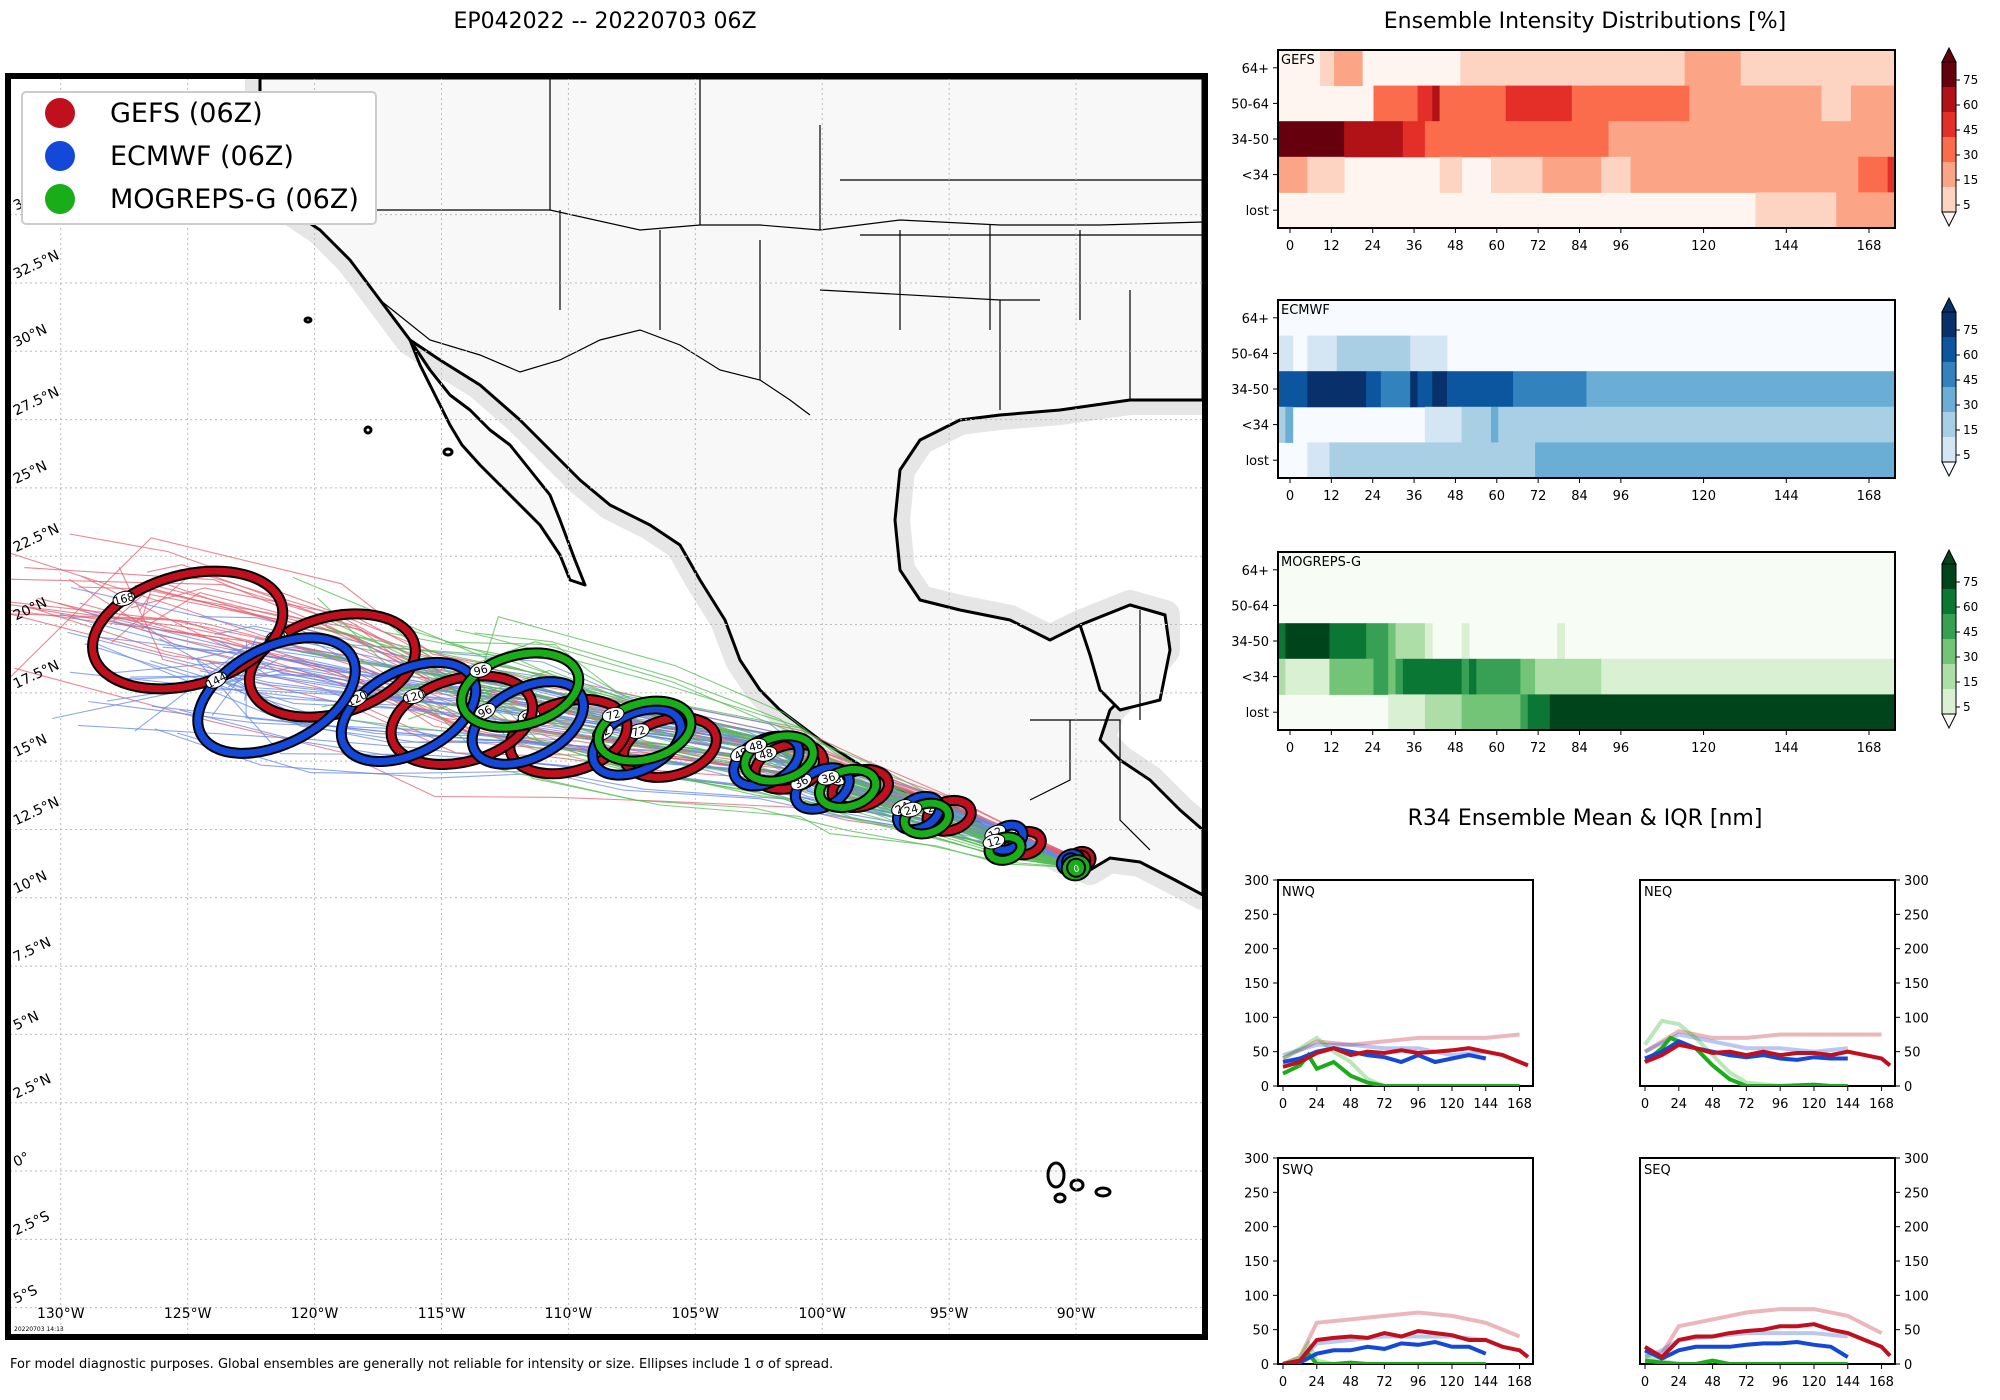 The image size is (2000, 1400). What do you see at coordinates (1405, 1261) in the screenshot?
I see `r34-panel-frame` at bounding box center [1405, 1261].